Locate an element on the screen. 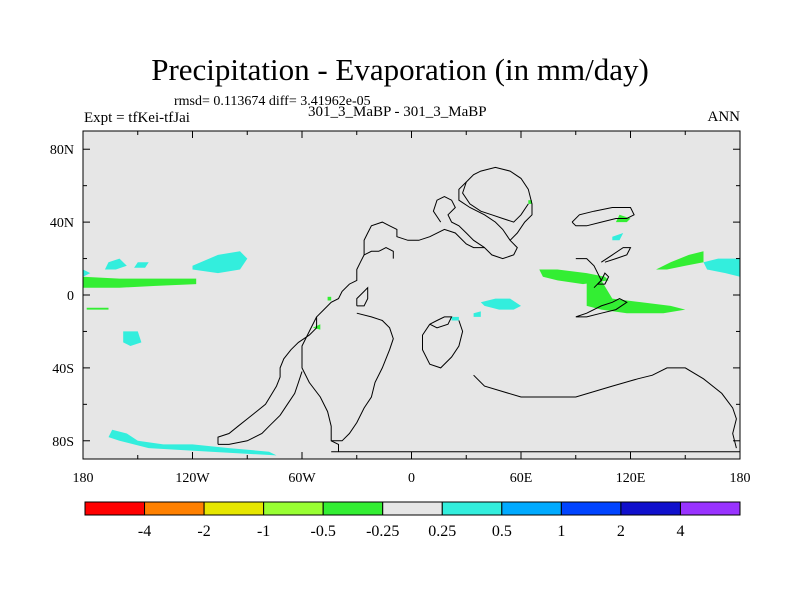 The height and width of the screenshot is (600, 800). y-tick-label: 0 is located at coordinates (70, 296).